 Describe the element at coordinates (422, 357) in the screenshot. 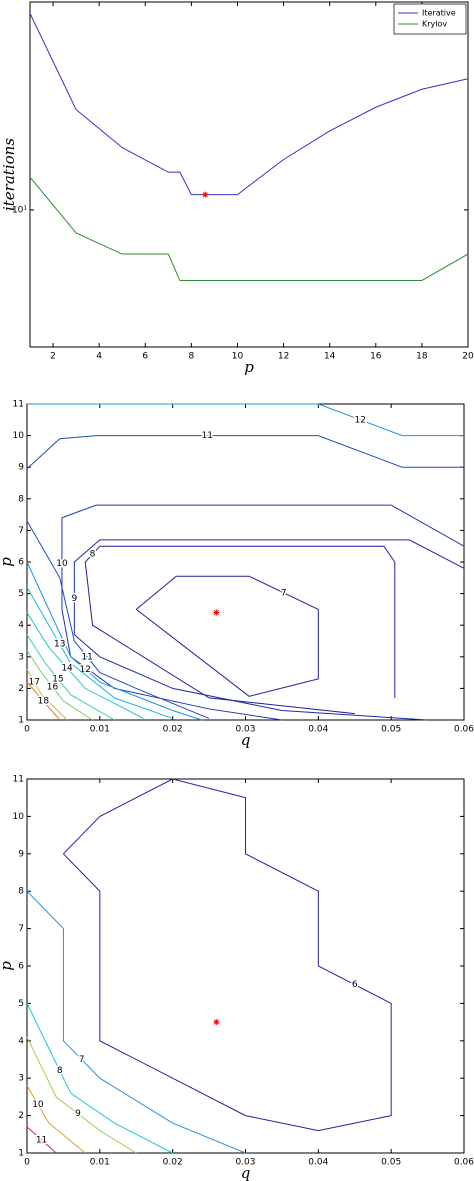

I see `x-tick-label: 18` at that location.